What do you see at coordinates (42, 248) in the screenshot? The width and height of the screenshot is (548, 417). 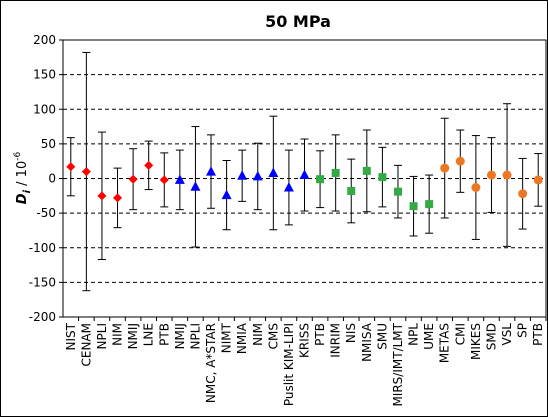 I see `y-tick-label: -100` at bounding box center [42, 248].